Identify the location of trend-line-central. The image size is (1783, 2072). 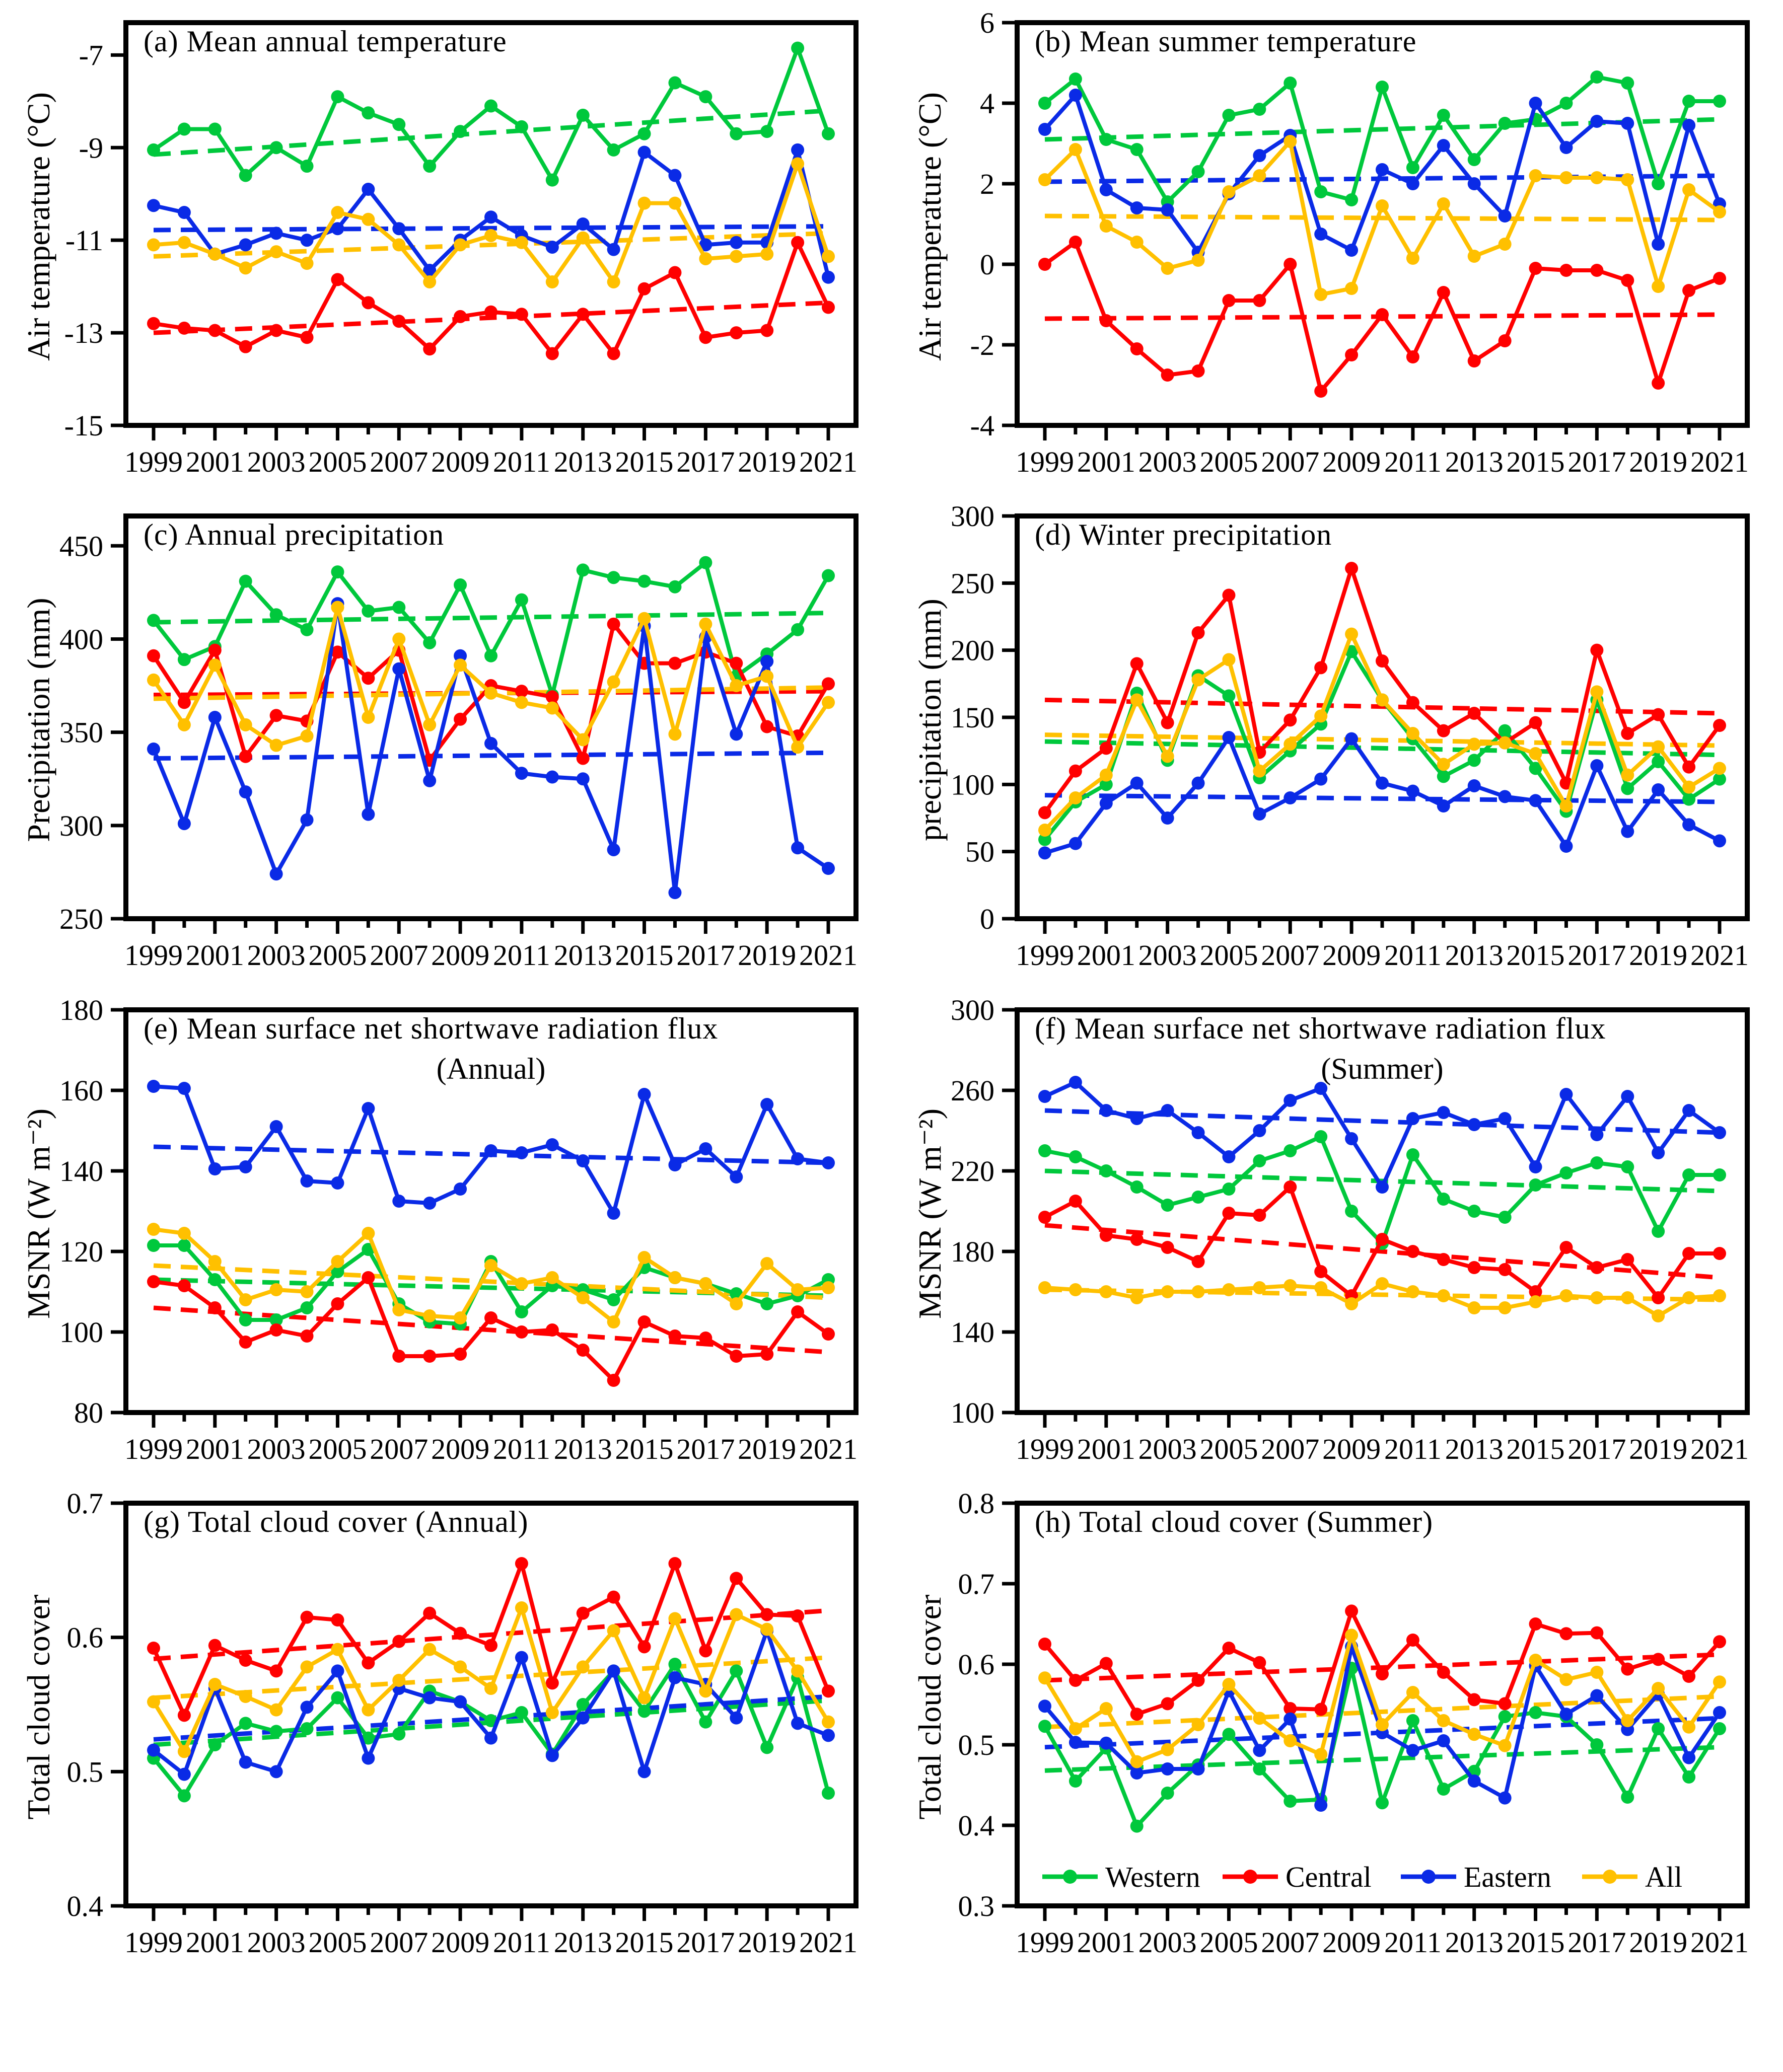
(491, 1330).